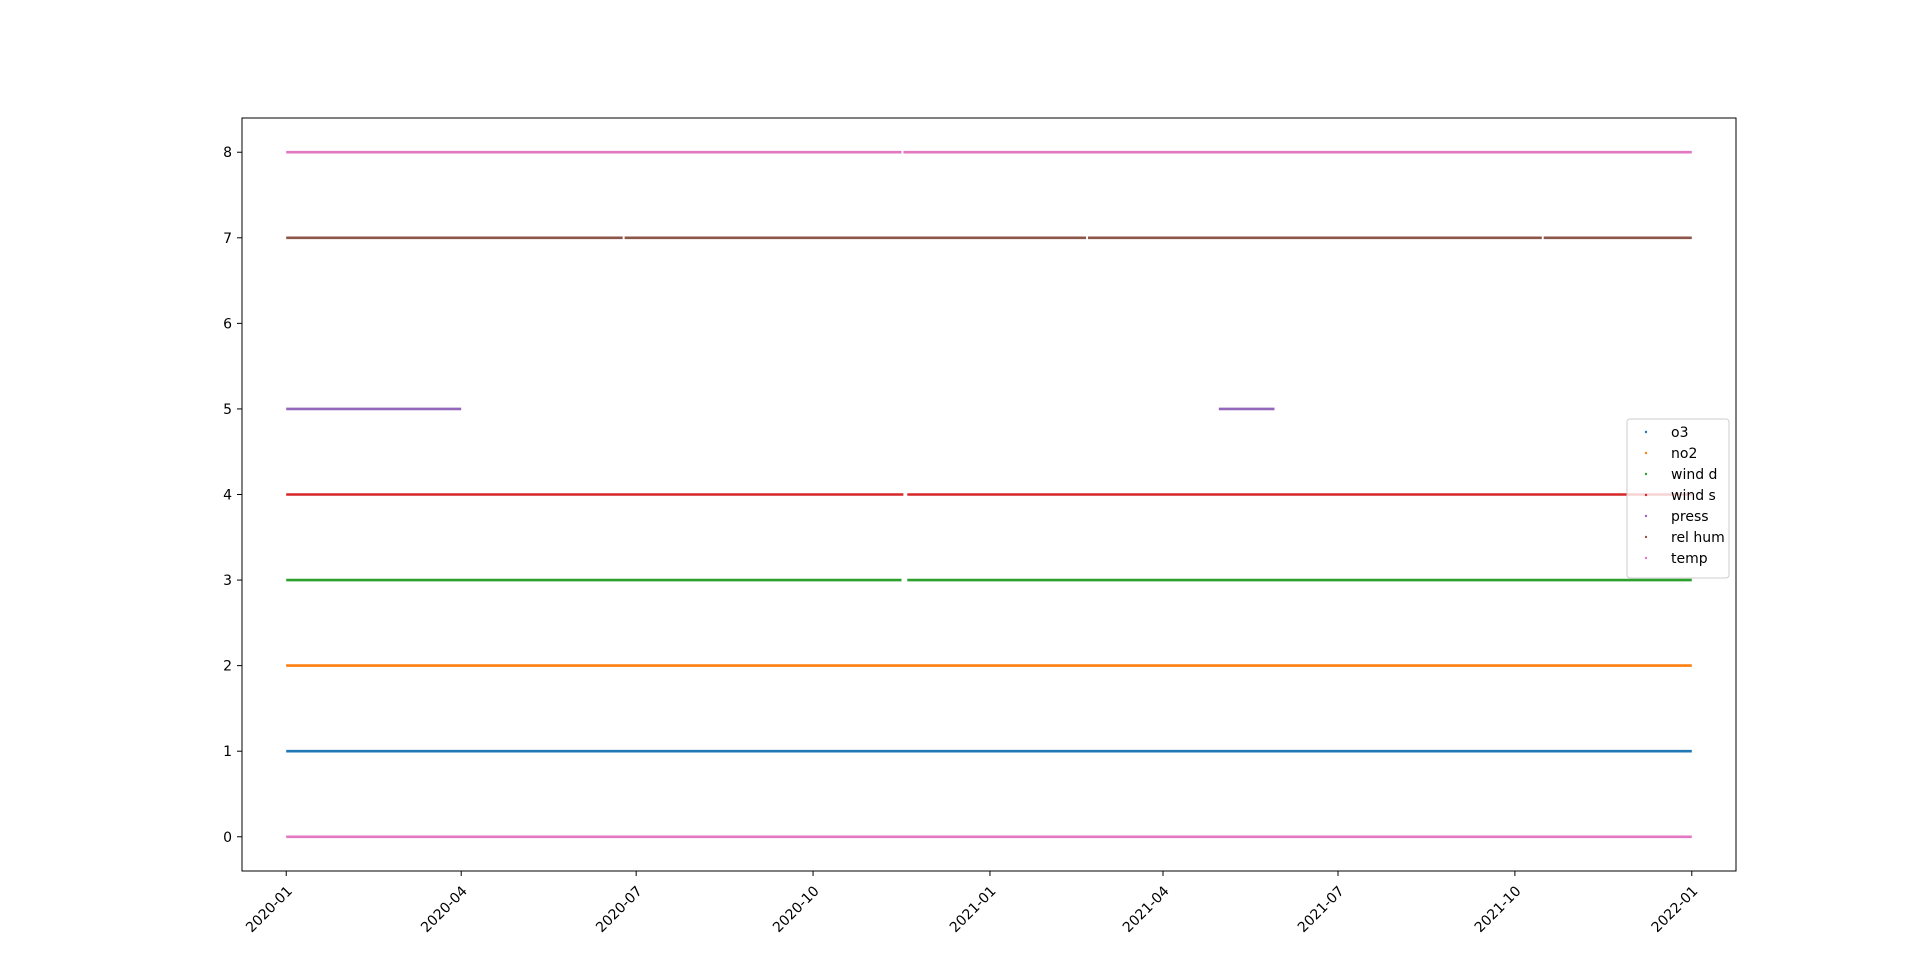 This screenshot has width=1920, height=975. I want to click on y-tick-label: 0, so click(227, 838).